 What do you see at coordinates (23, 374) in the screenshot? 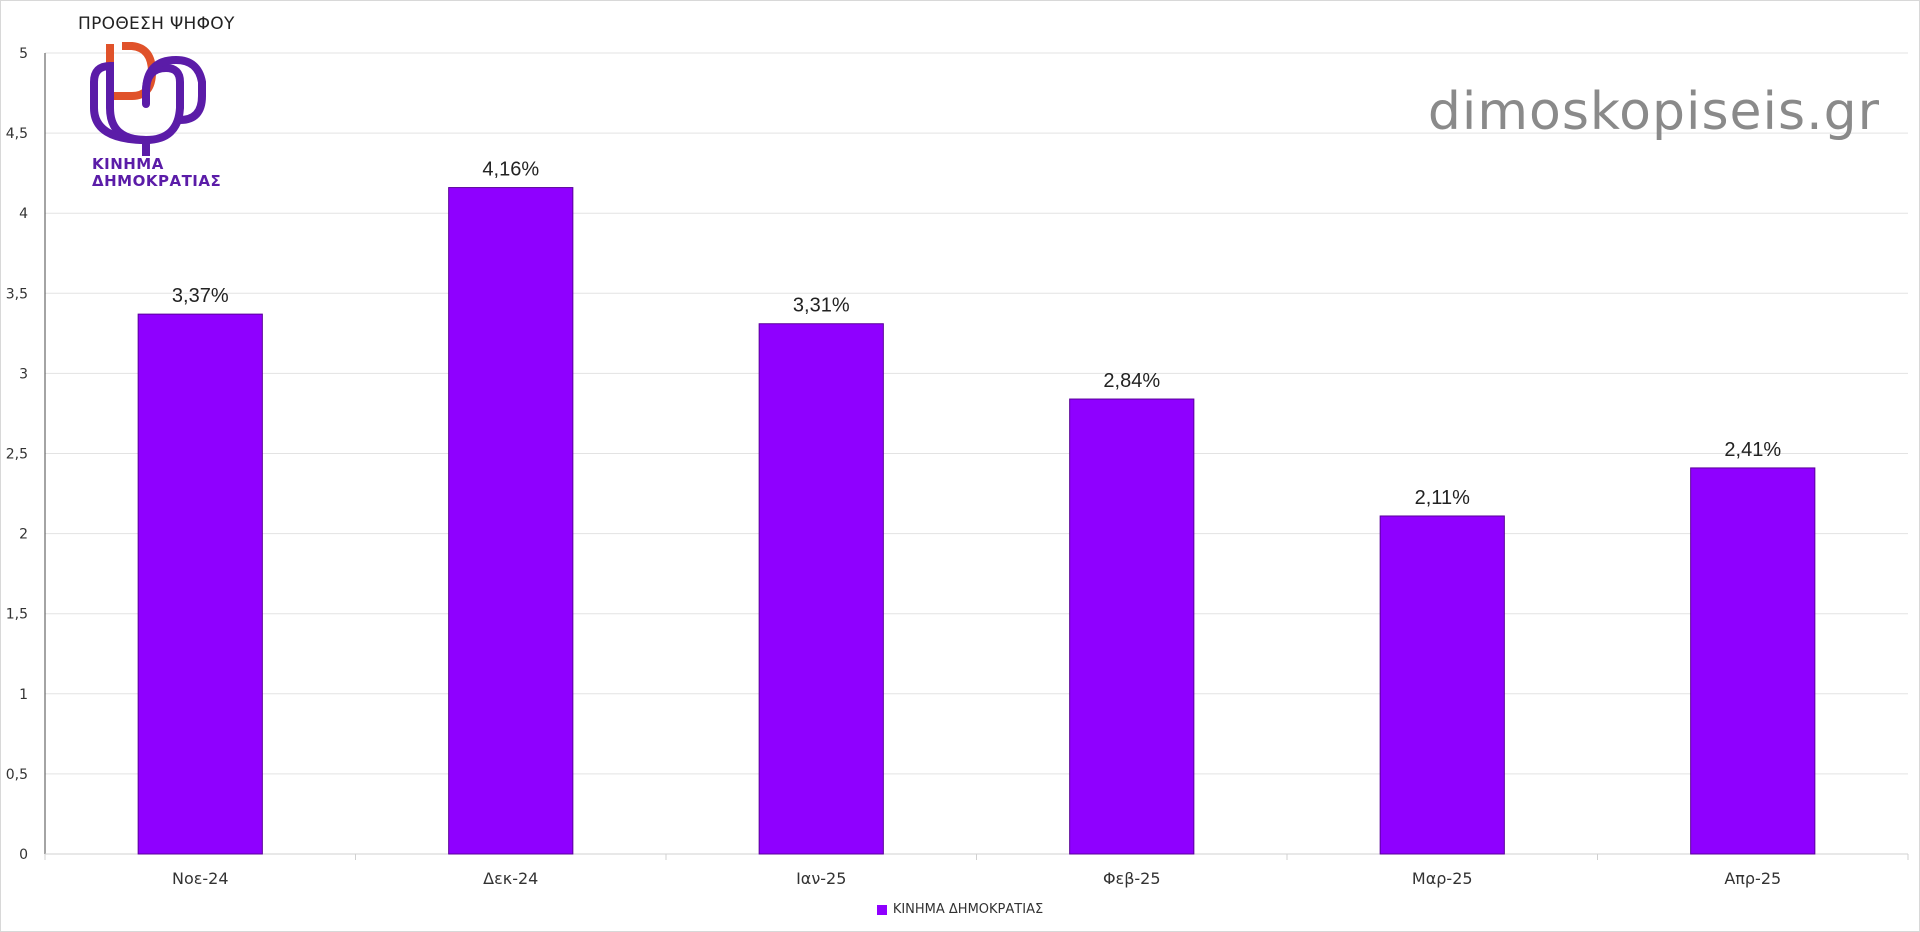
I see `y-tick-label: 3` at bounding box center [23, 374].